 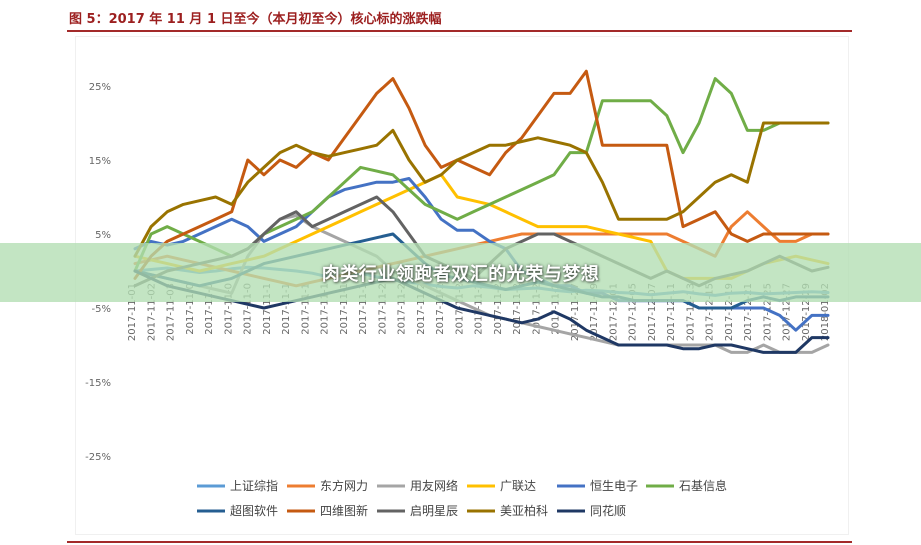 I want to click on series-line, so click(x=481, y=311).